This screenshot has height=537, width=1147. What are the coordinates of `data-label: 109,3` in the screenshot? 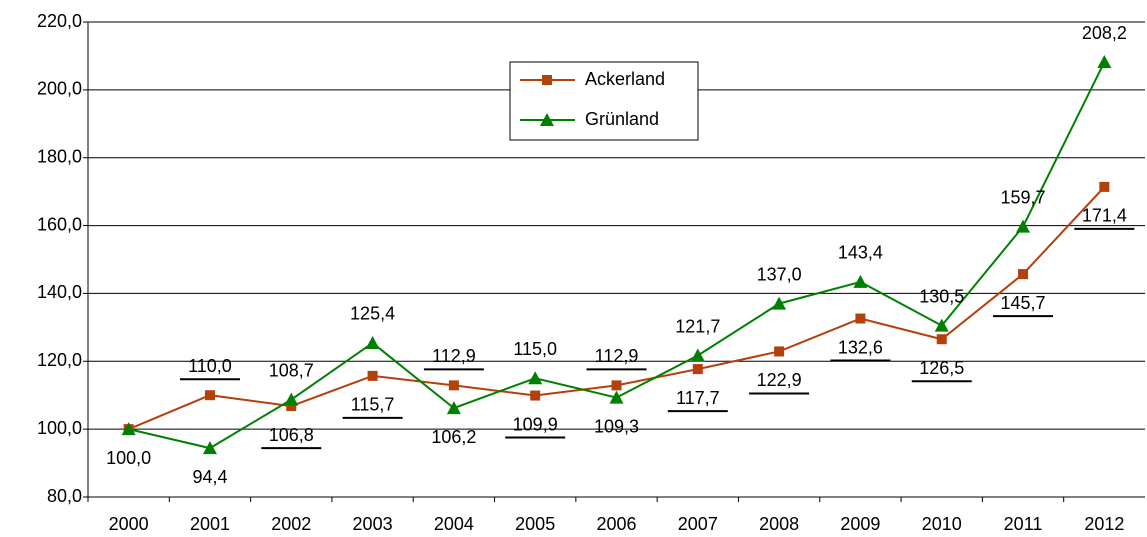 It's located at (616, 426).